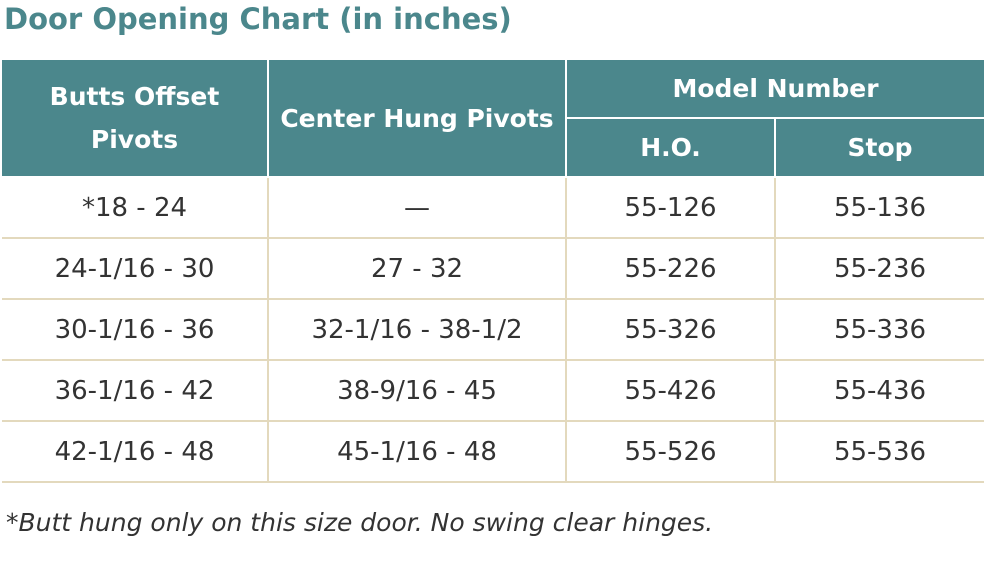  I want to click on table-cell: 55-436, so click(879, 391).